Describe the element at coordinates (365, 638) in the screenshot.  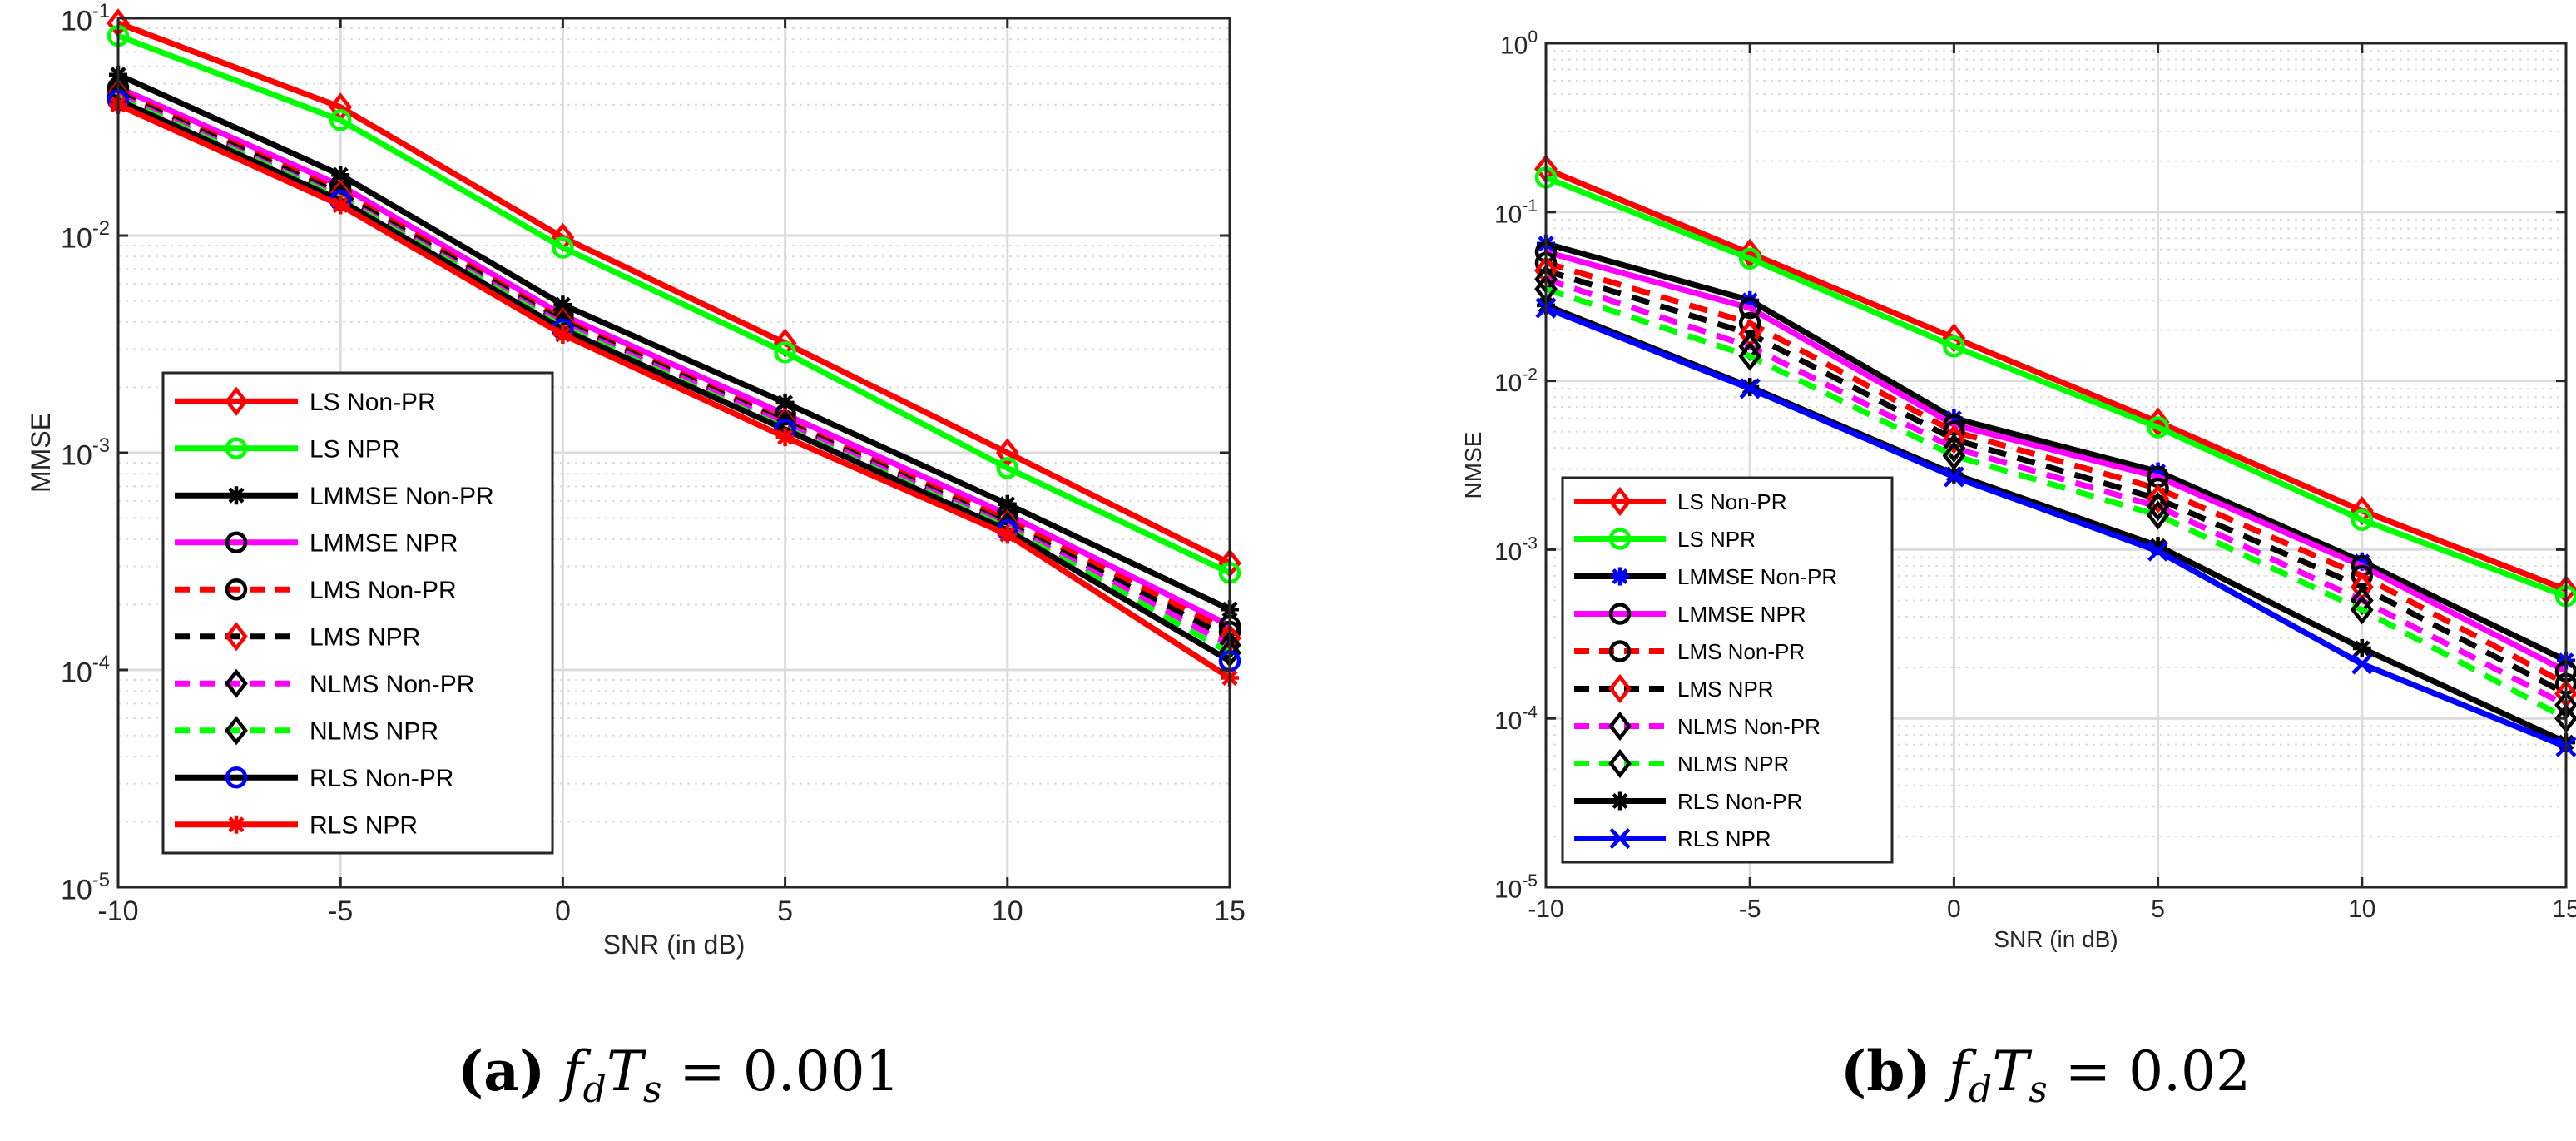
I see `chart-a-legend-label-5: LMS NPR` at that location.